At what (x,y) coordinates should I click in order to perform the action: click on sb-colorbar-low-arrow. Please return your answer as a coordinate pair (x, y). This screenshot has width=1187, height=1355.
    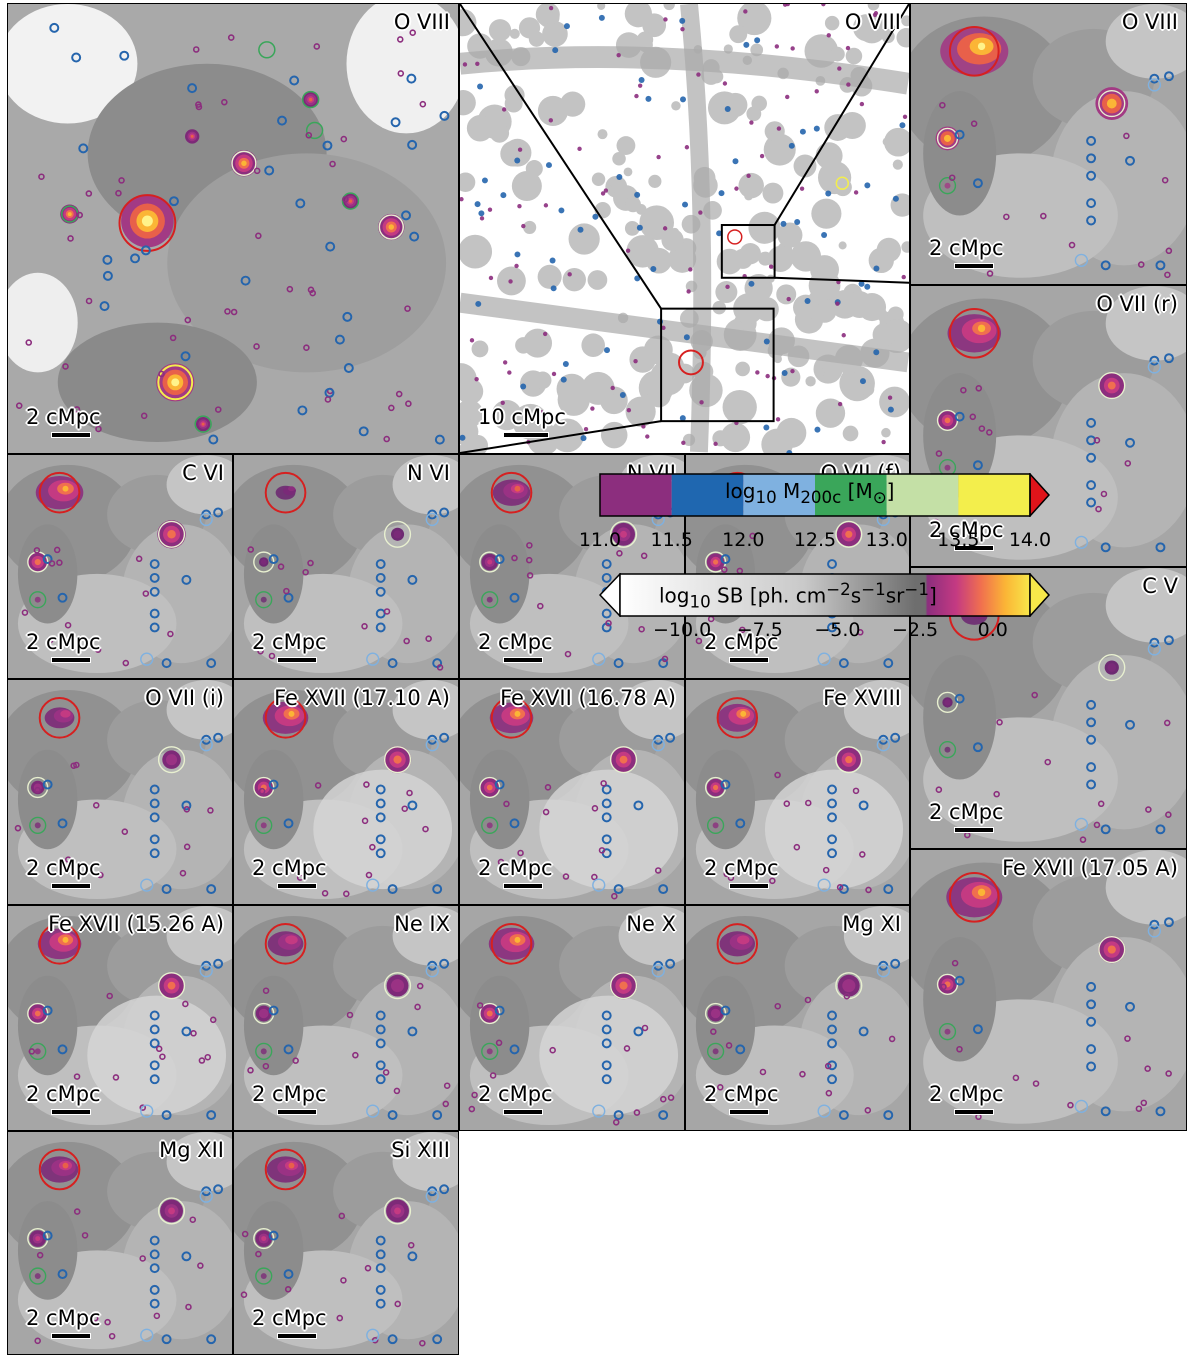
    Looking at the image, I should click on (610, 595).